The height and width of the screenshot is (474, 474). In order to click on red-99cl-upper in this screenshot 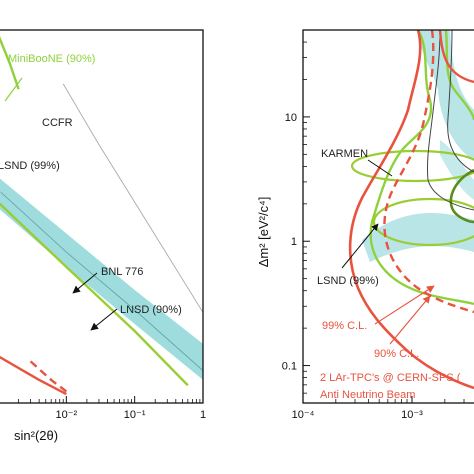, I will do `click(456, 57)`.